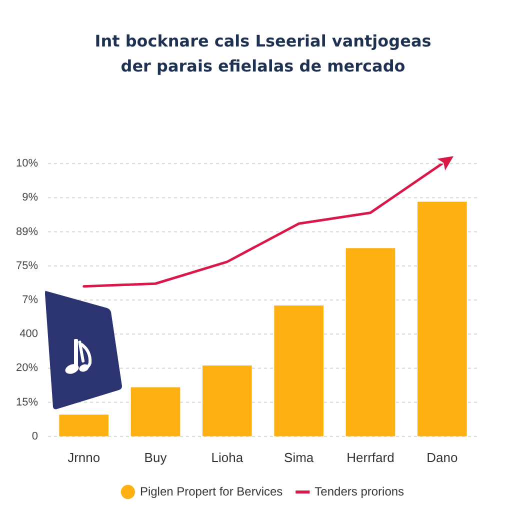 Image resolution: width=512 pixels, height=512 pixels. Describe the element at coordinates (30, 300) in the screenshot. I see `text: 7%` at that location.